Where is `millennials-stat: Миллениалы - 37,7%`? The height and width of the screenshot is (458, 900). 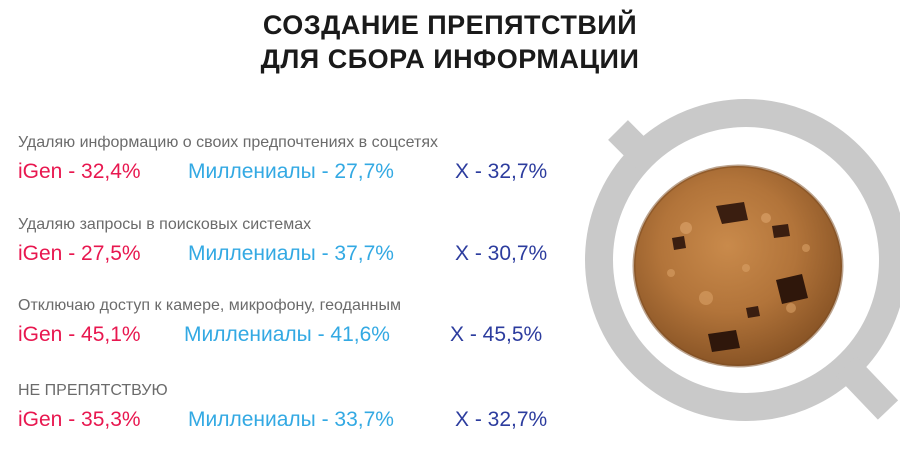
millennials-stat: Миллениалы - 37,7% is located at coordinates (291, 253).